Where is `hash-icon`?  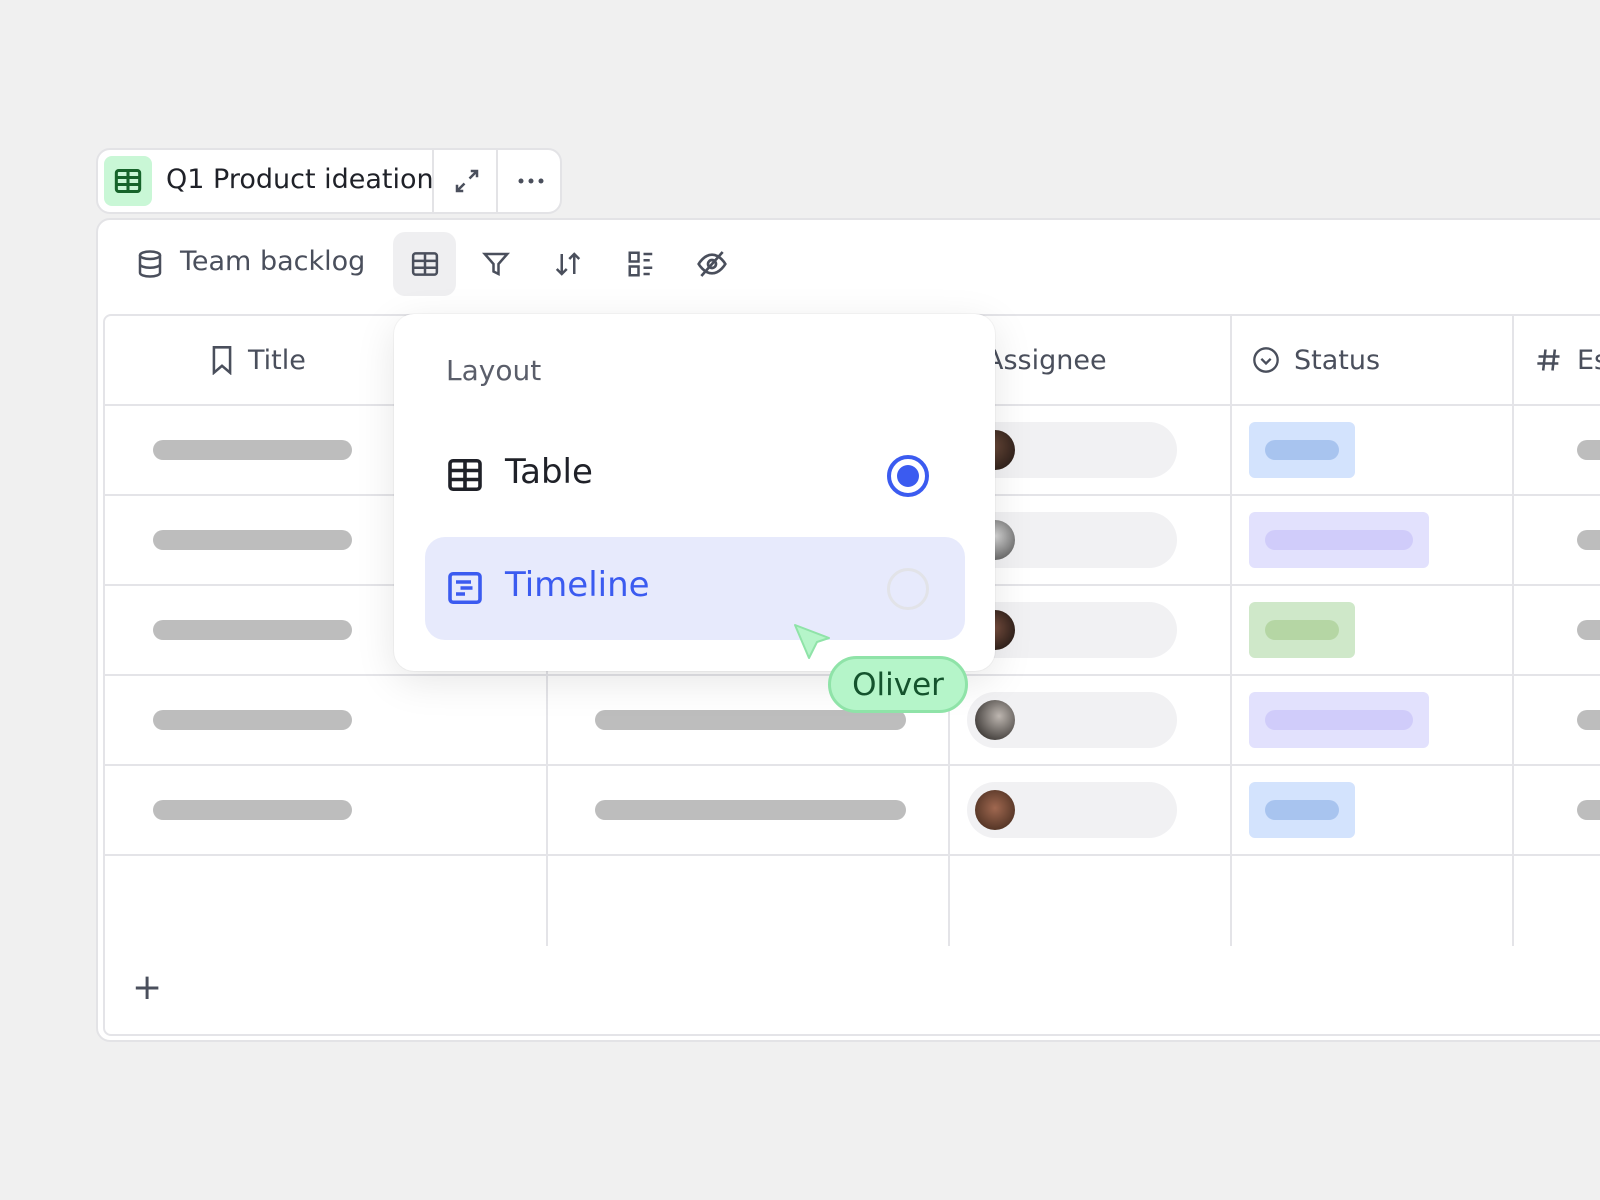
hash-icon is located at coordinates (1548, 360).